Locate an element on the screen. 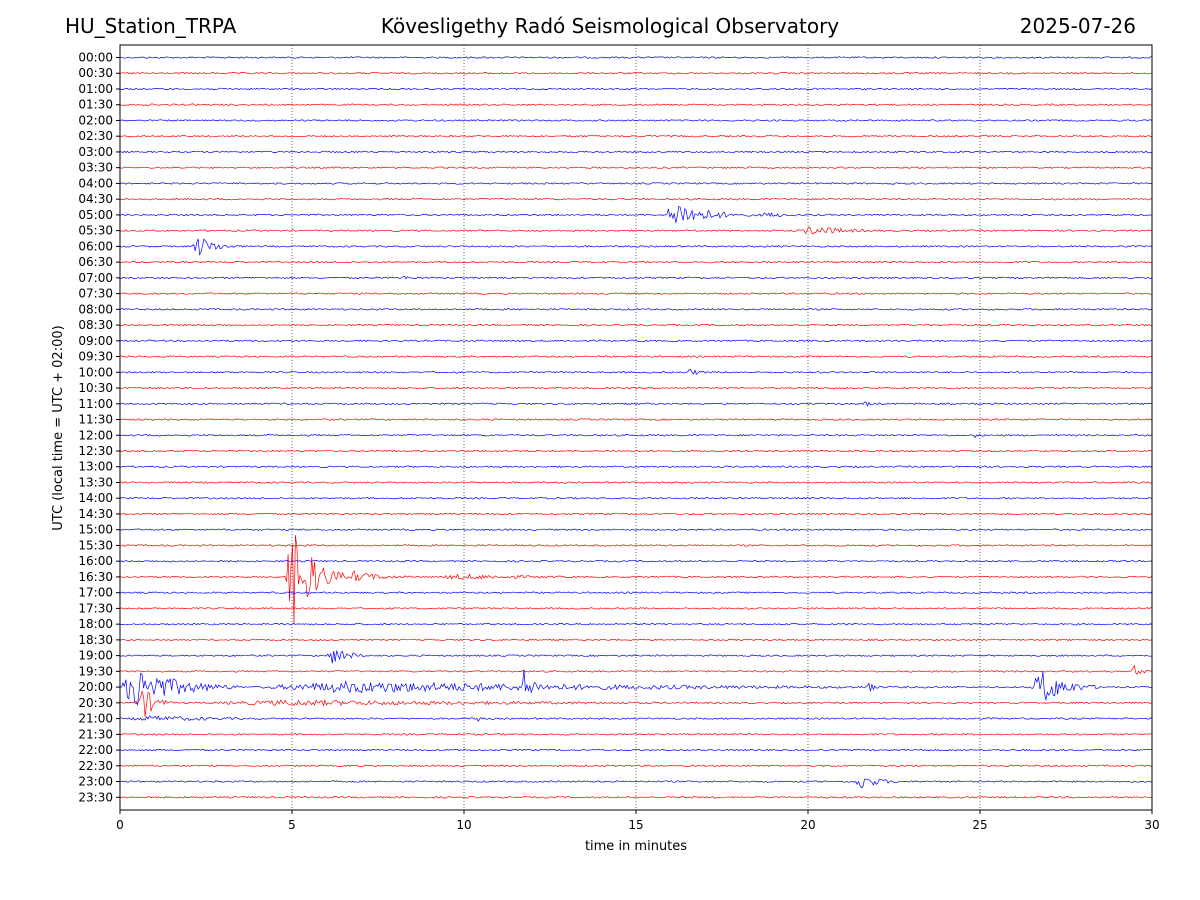  x-tick-label: 20 is located at coordinates (807, 825).